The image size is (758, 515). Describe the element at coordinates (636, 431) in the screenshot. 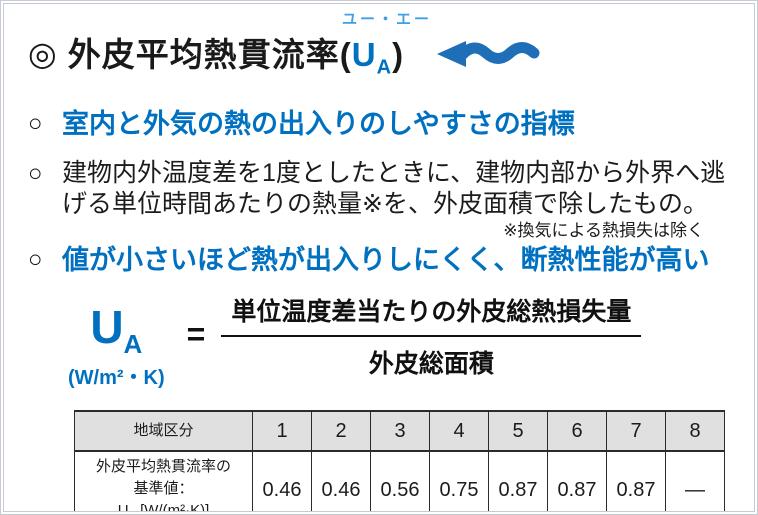

I see `column-header-zone7: 7` at that location.